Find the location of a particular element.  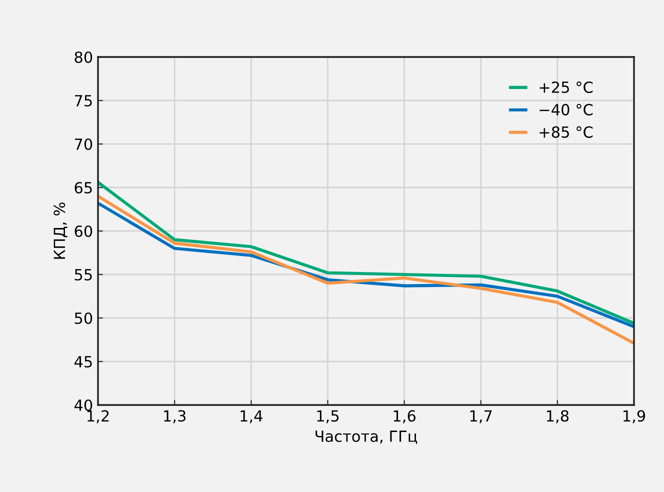

x-tick-label: 1,3 is located at coordinates (175, 417).